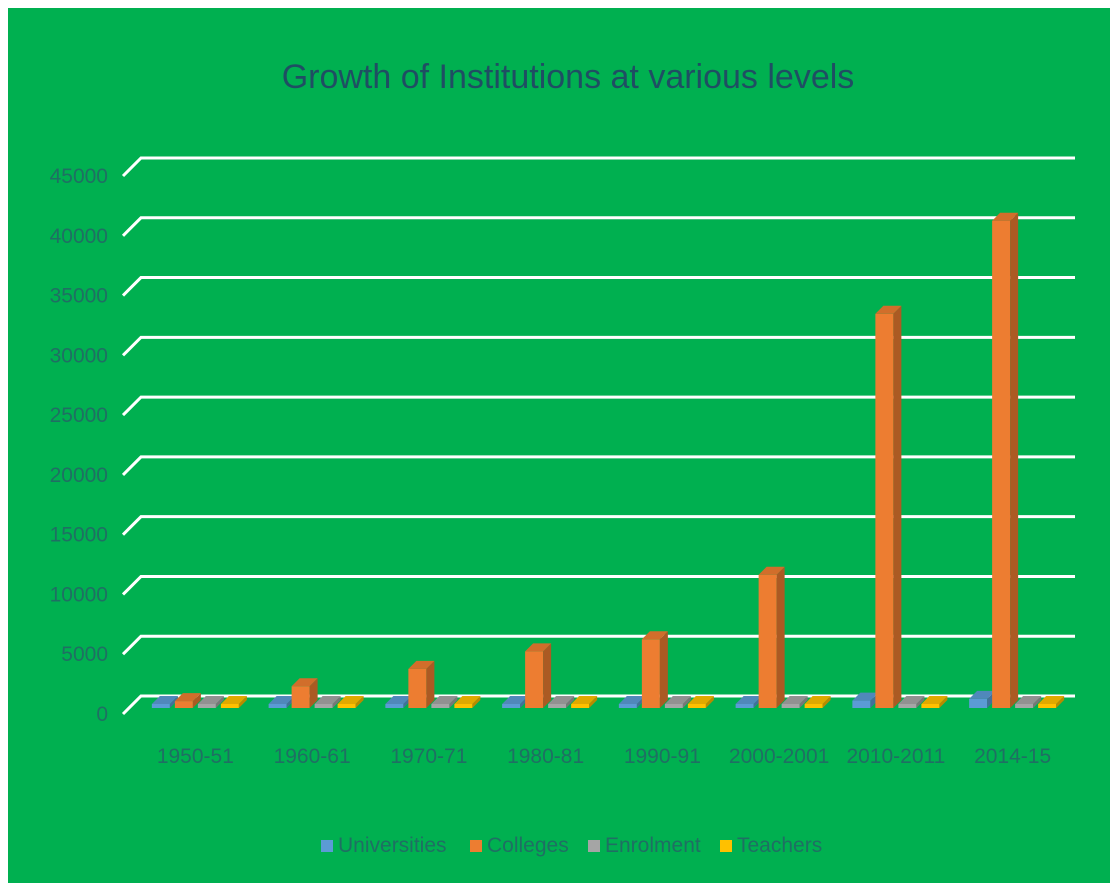  I want to click on legend-item: Colleges, so click(519, 845).